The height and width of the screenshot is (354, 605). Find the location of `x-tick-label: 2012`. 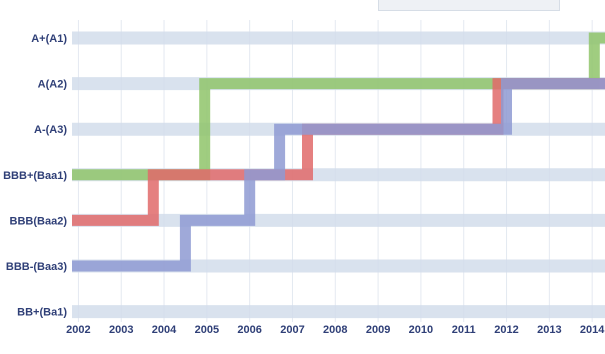

x-tick-label: 2012 is located at coordinates (506, 330).